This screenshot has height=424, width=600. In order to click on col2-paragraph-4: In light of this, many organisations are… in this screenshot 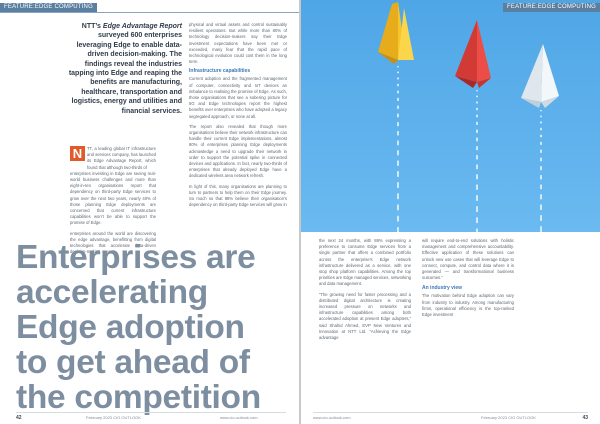, I will do `click(238, 195)`.